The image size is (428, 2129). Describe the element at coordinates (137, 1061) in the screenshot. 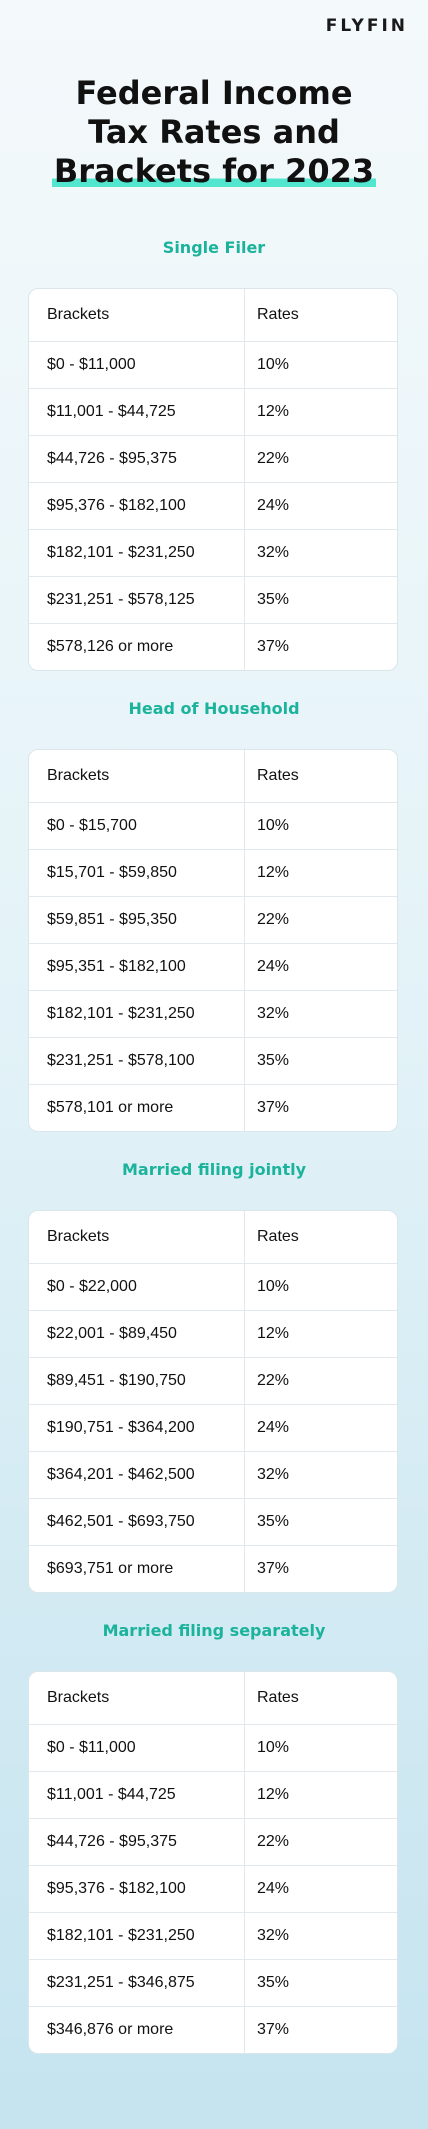

I see `bracket-cell: $231,251 - $578,100` at that location.